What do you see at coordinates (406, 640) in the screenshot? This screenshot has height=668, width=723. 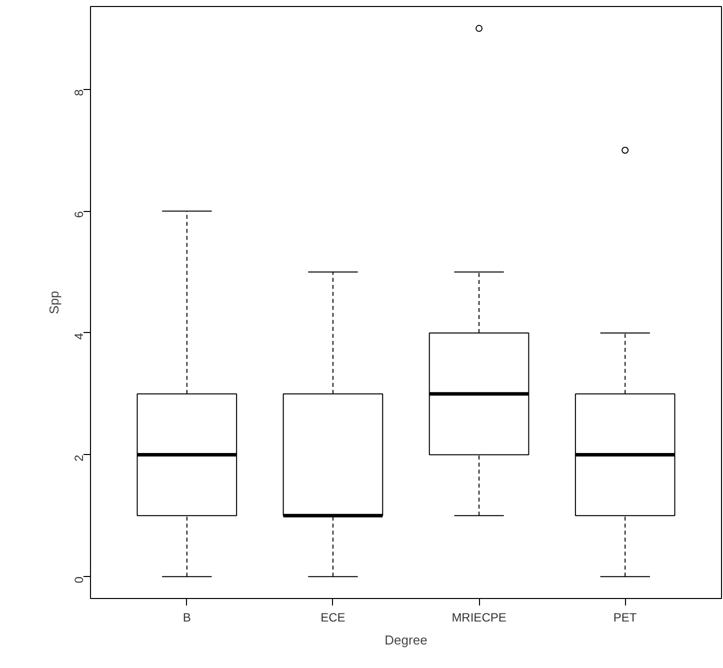 I see `x-axis-title: Degree` at bounding box center [406, 640].